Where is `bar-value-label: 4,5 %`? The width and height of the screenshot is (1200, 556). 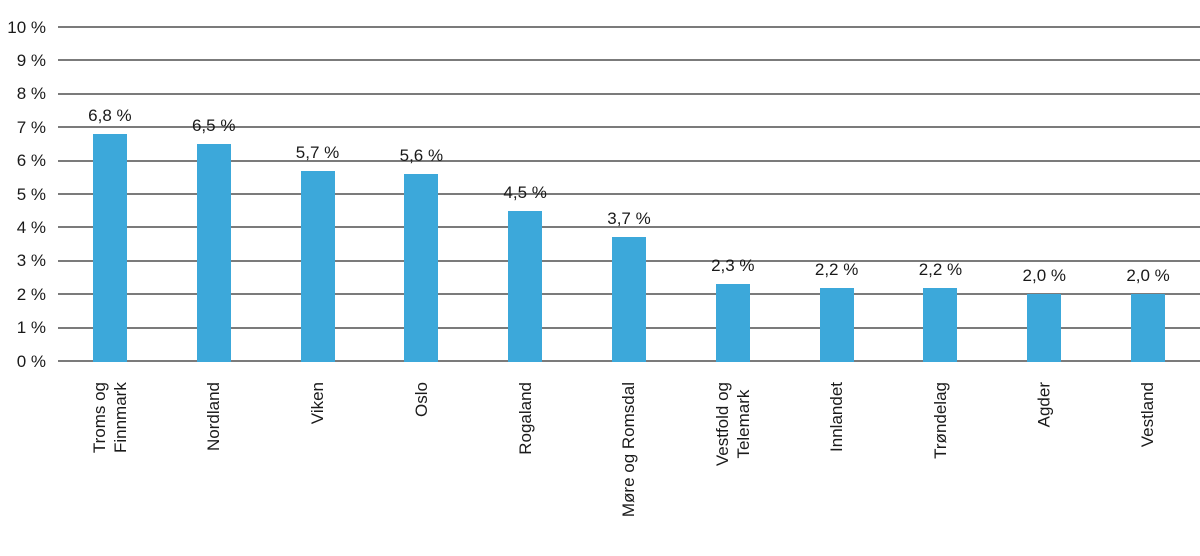 bar-value-label: 4,5 % is located at coordinates (525, 192).